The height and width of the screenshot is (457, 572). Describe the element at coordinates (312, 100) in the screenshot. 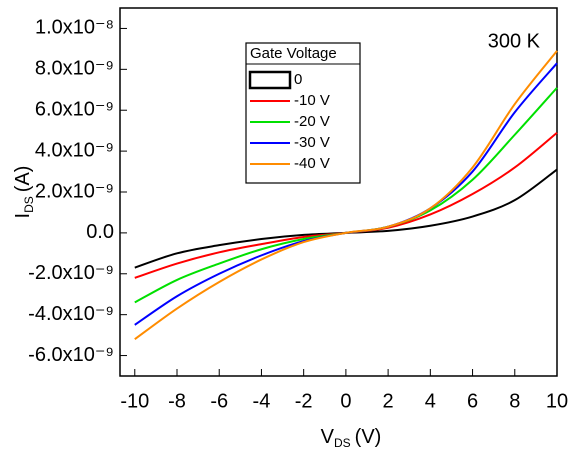

I see `legend-label: -10 V` at that location.